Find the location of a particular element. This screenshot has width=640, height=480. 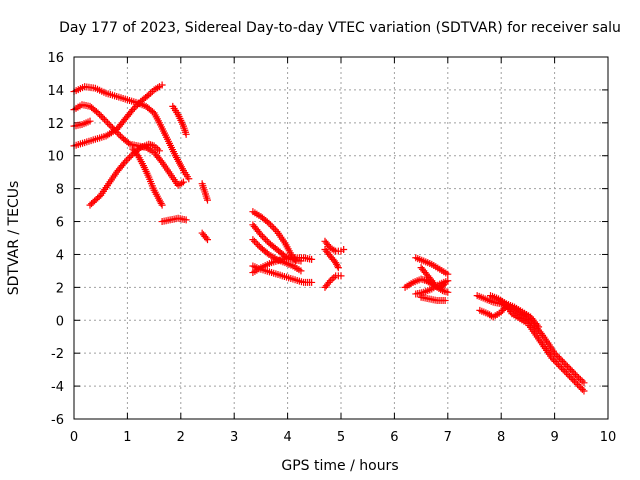

x-tick-label: 8 is located at coordinates (501, 437).